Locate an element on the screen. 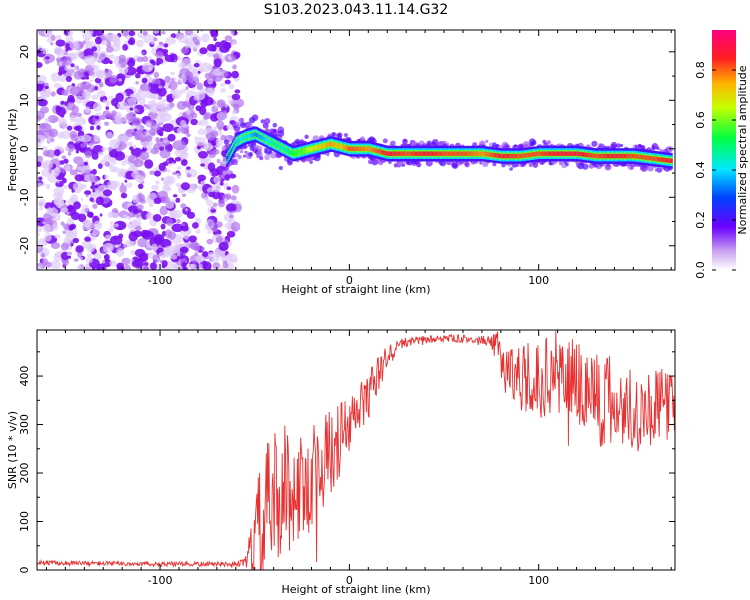  snr-xlabel: Height of straight line (km) is located at coordinates (355, 589).